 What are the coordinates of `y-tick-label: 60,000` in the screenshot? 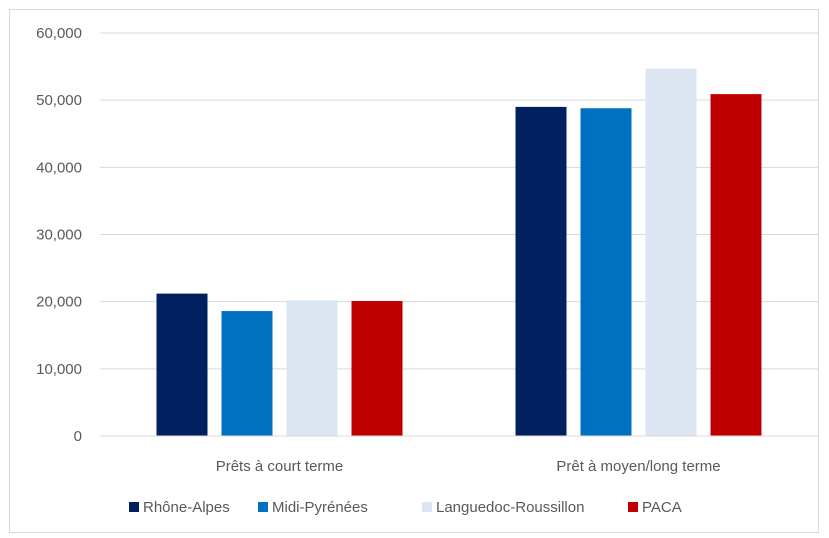 It's located at (59, 33).